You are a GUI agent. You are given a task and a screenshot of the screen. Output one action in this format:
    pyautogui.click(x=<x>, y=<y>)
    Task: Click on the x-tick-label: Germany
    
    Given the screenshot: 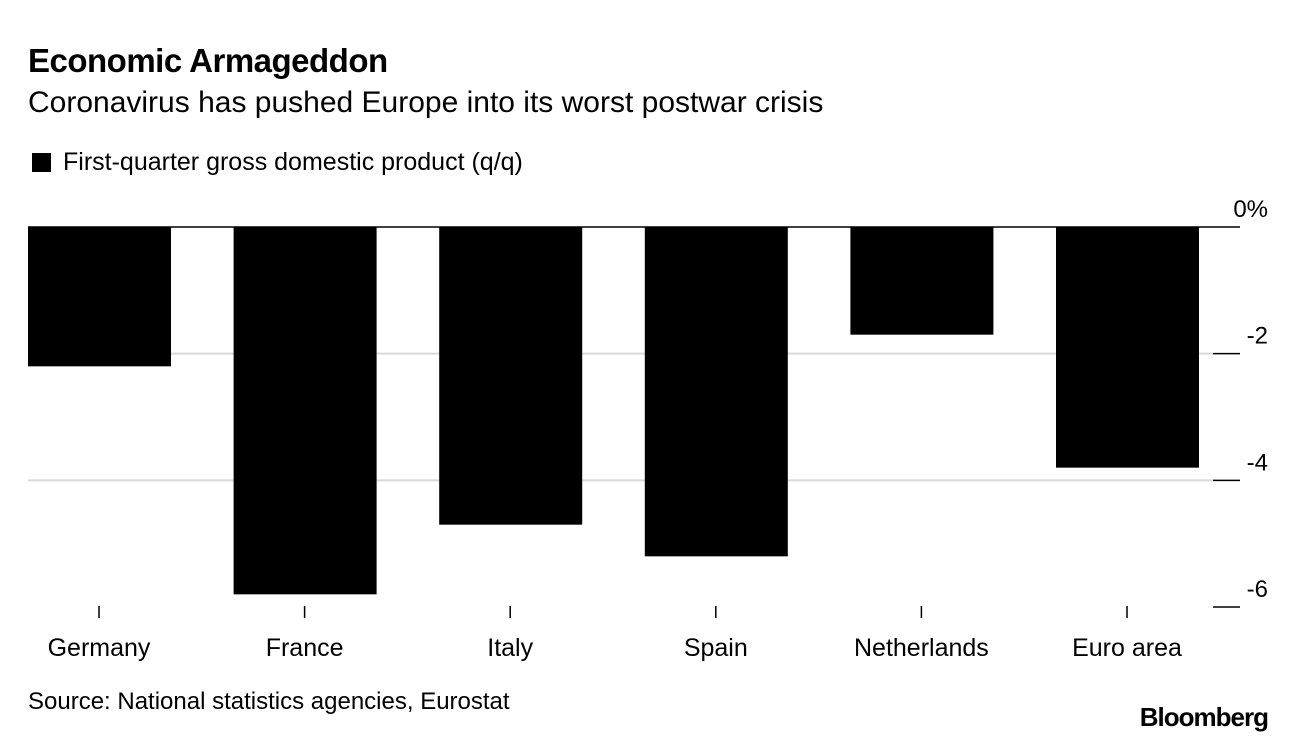 What is the action you would take?
    pyautogui.click(x=99, y=648)
    